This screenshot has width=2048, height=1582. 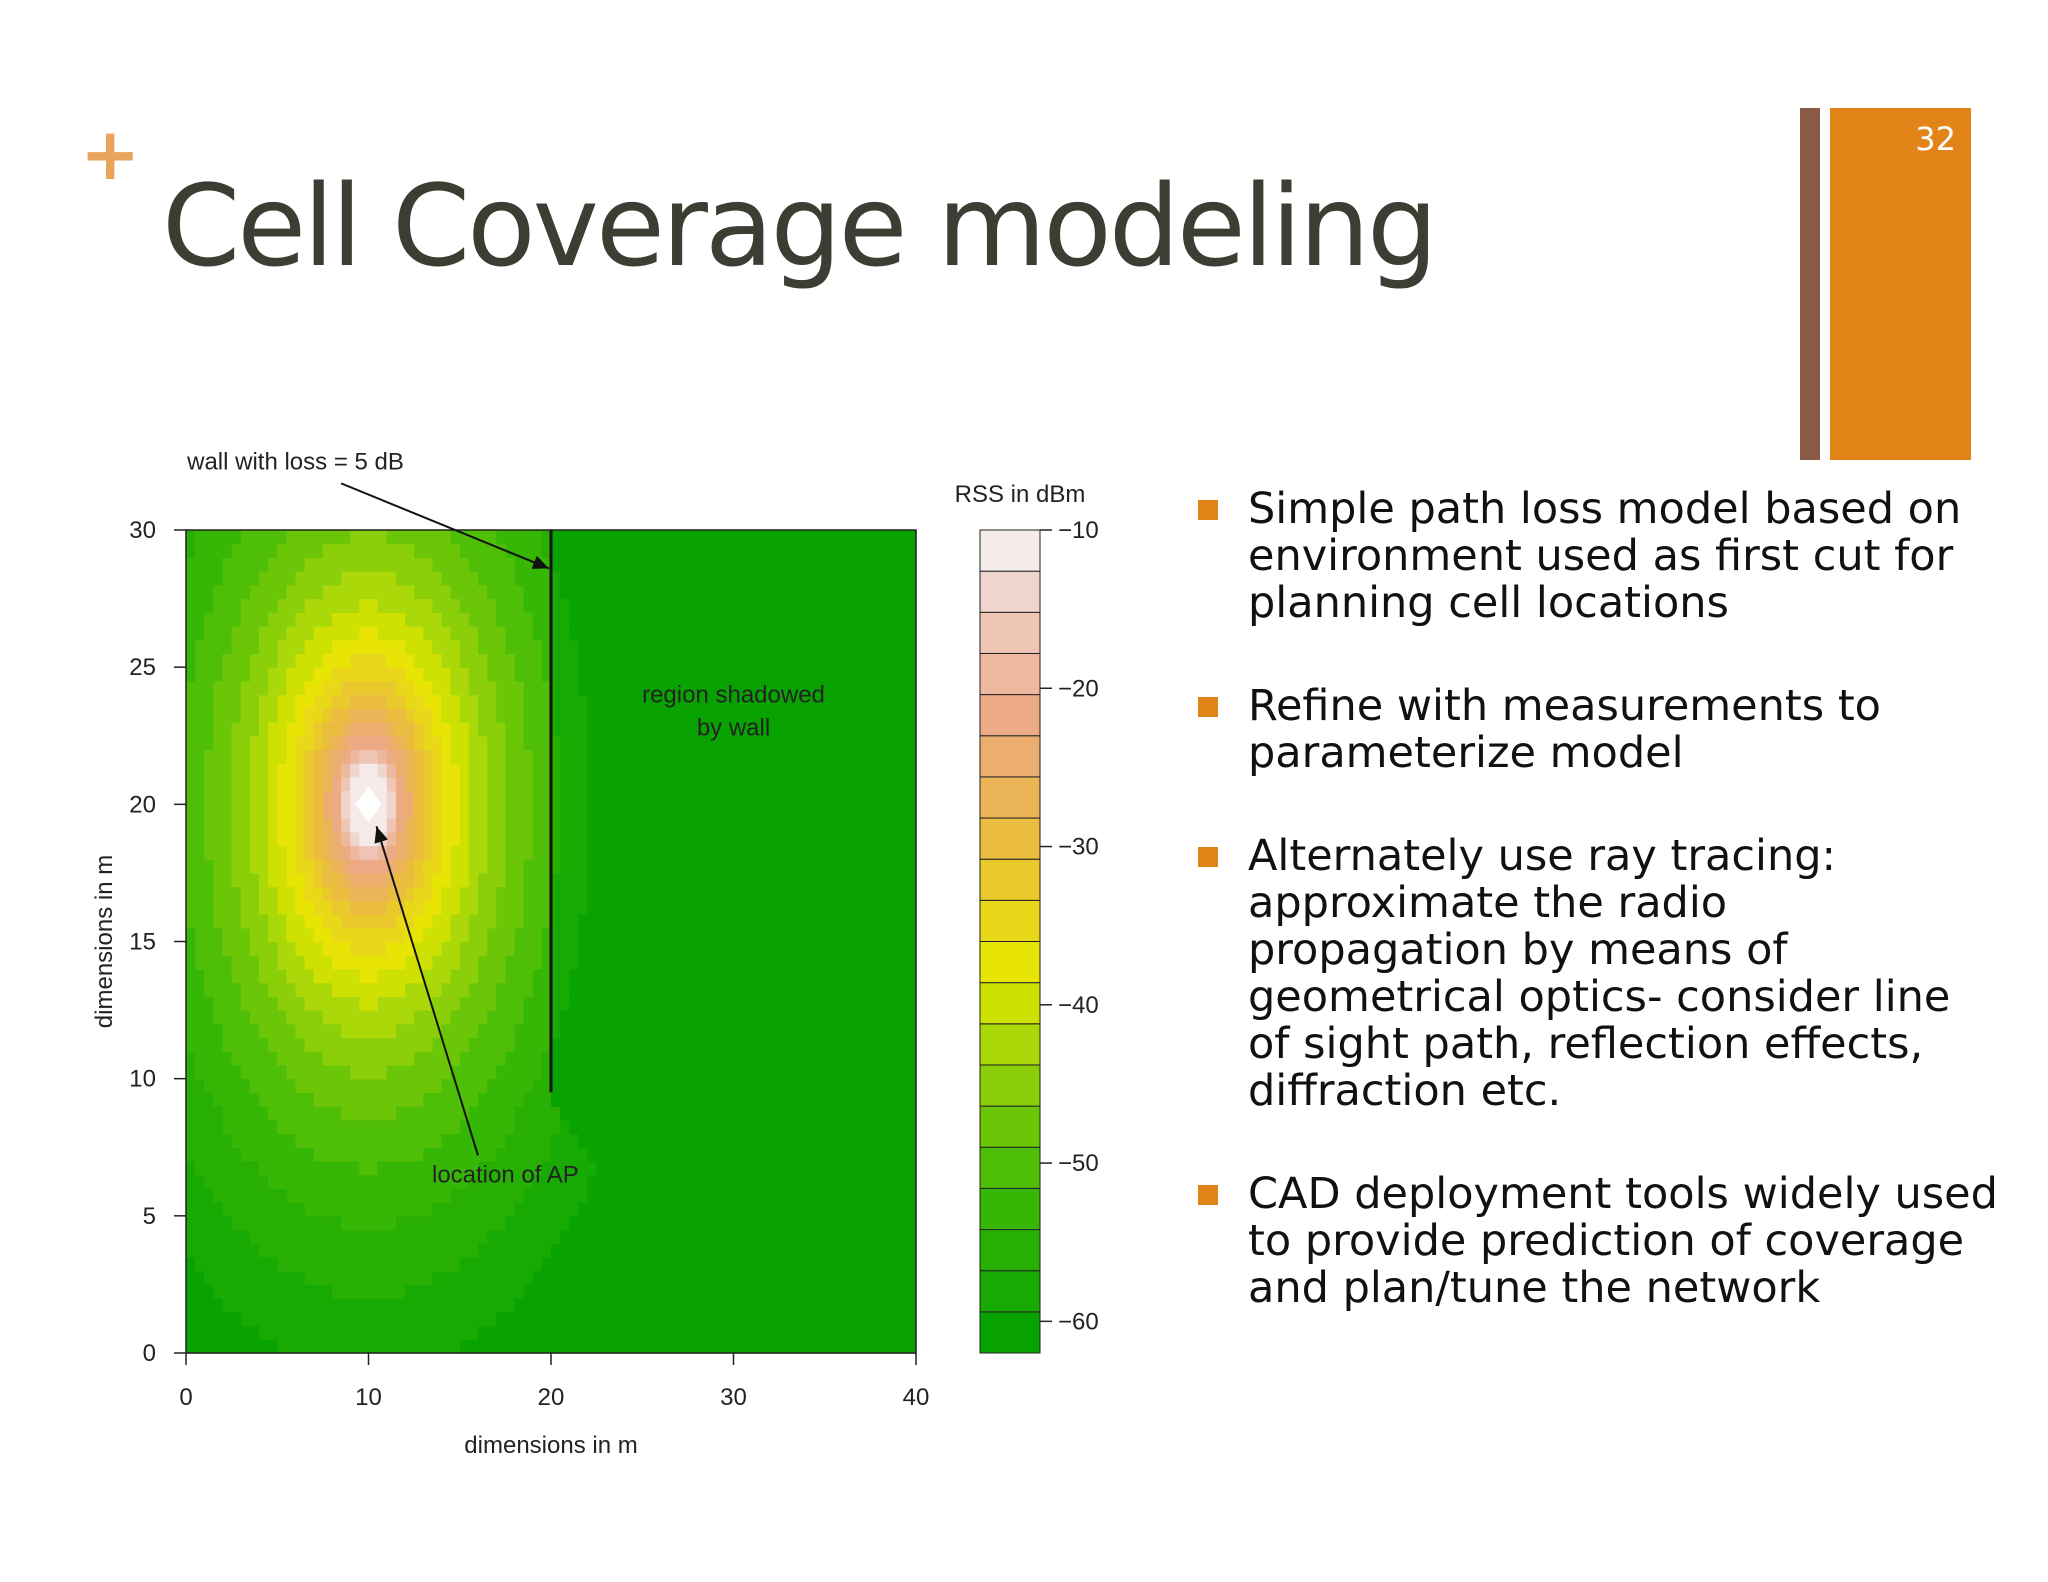 I want to click on colorbar-band, so click(x=1010, y=1003).